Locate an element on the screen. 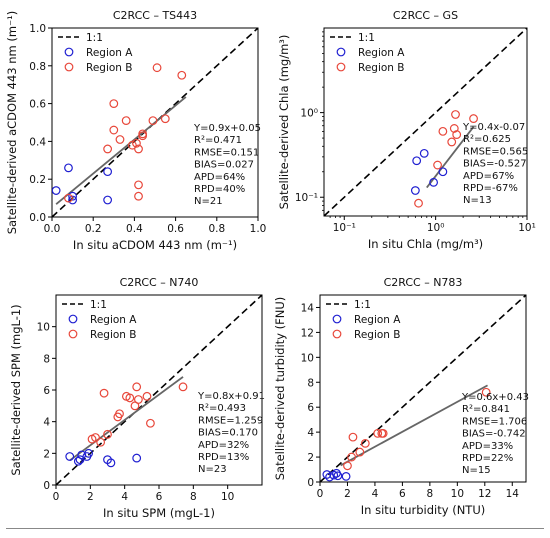 This screenshot has width=550, height=538. x-tick-label: 0.4 is located at coordinates (134, 229).